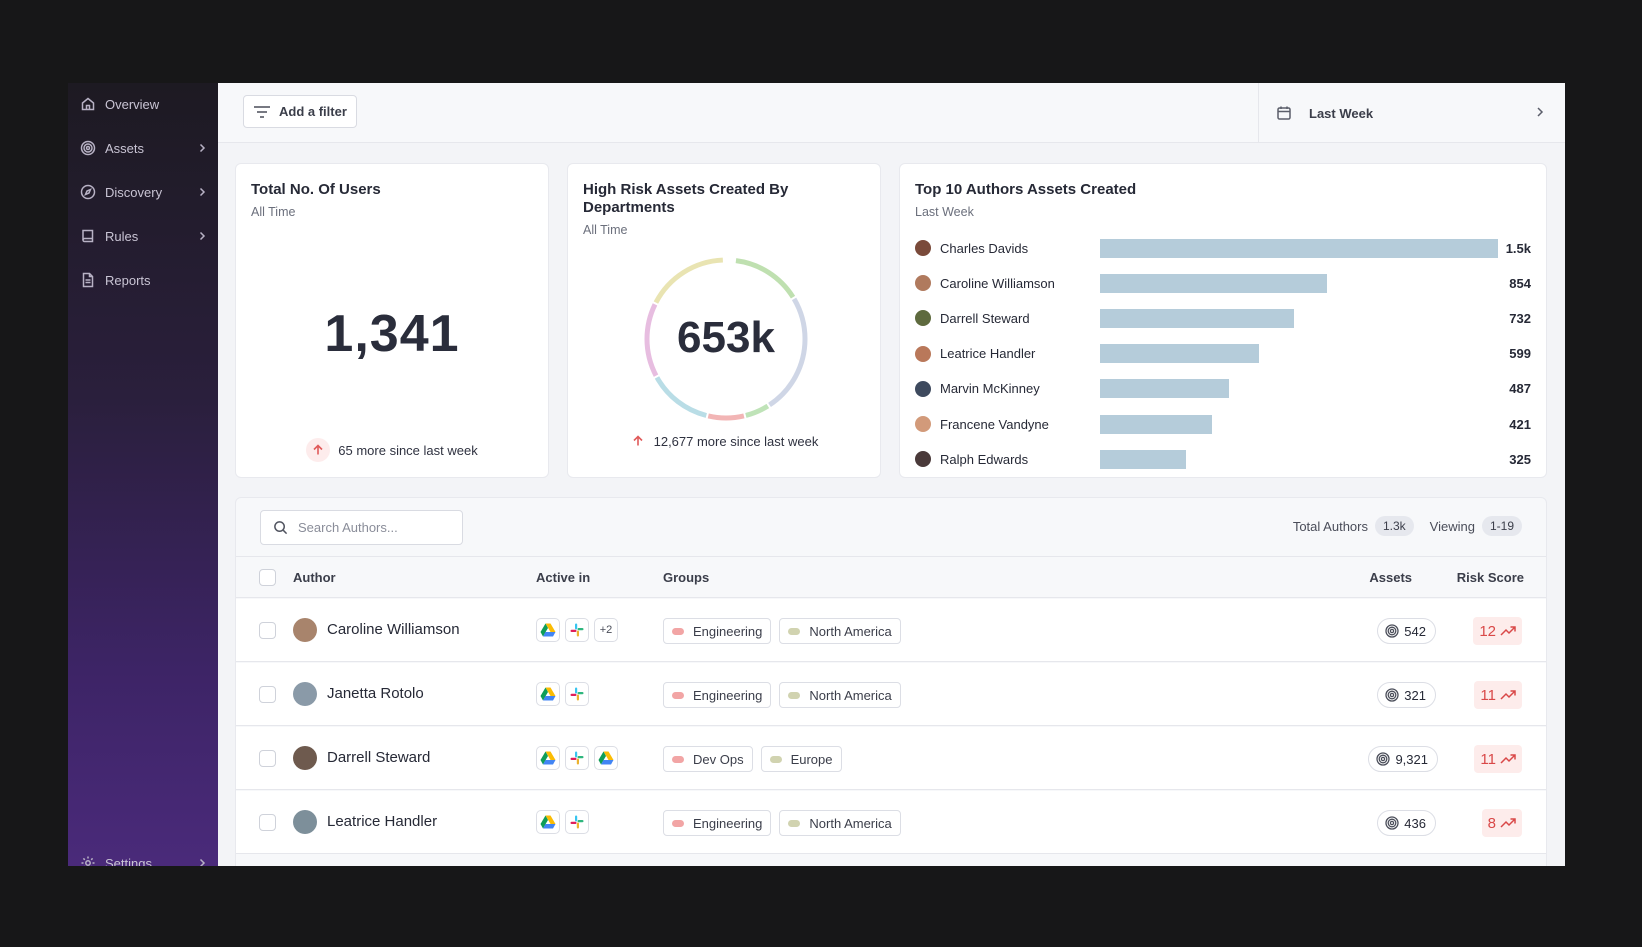  I want to click on column-header-groups: Groups, so click(686, 577).